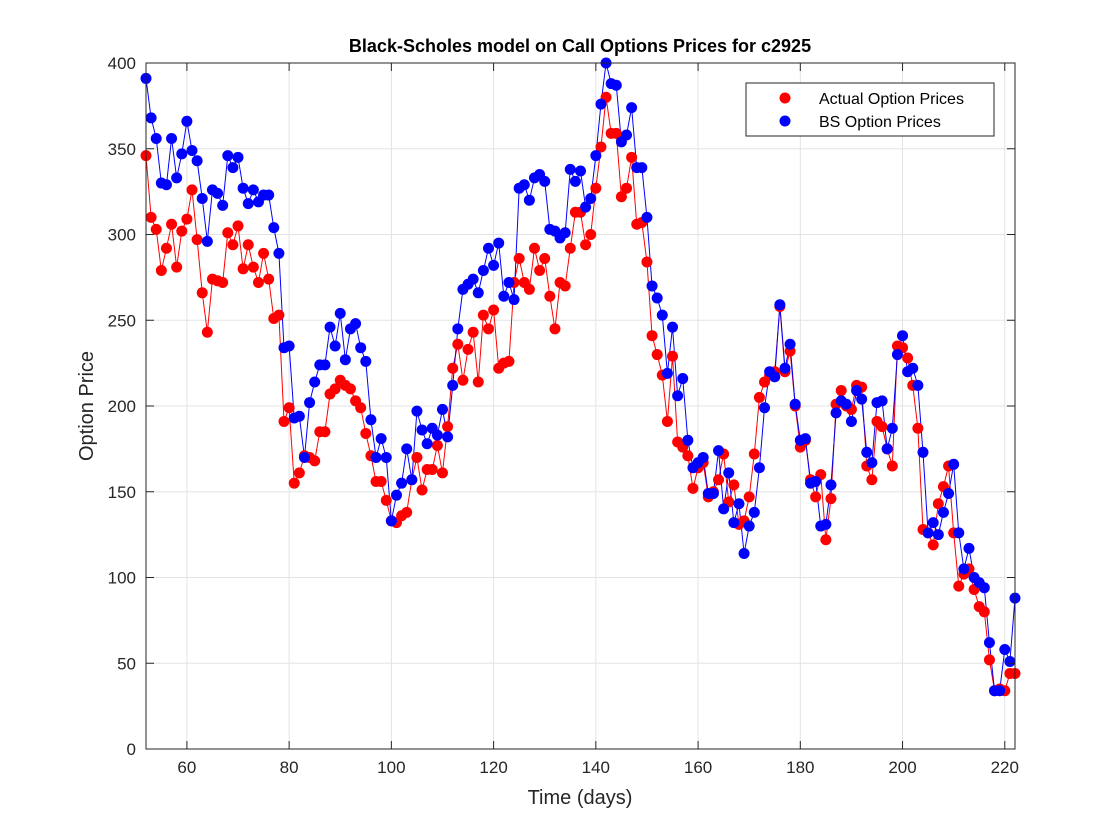  I want to click on y-tick-label: 400, so click(122, 63).